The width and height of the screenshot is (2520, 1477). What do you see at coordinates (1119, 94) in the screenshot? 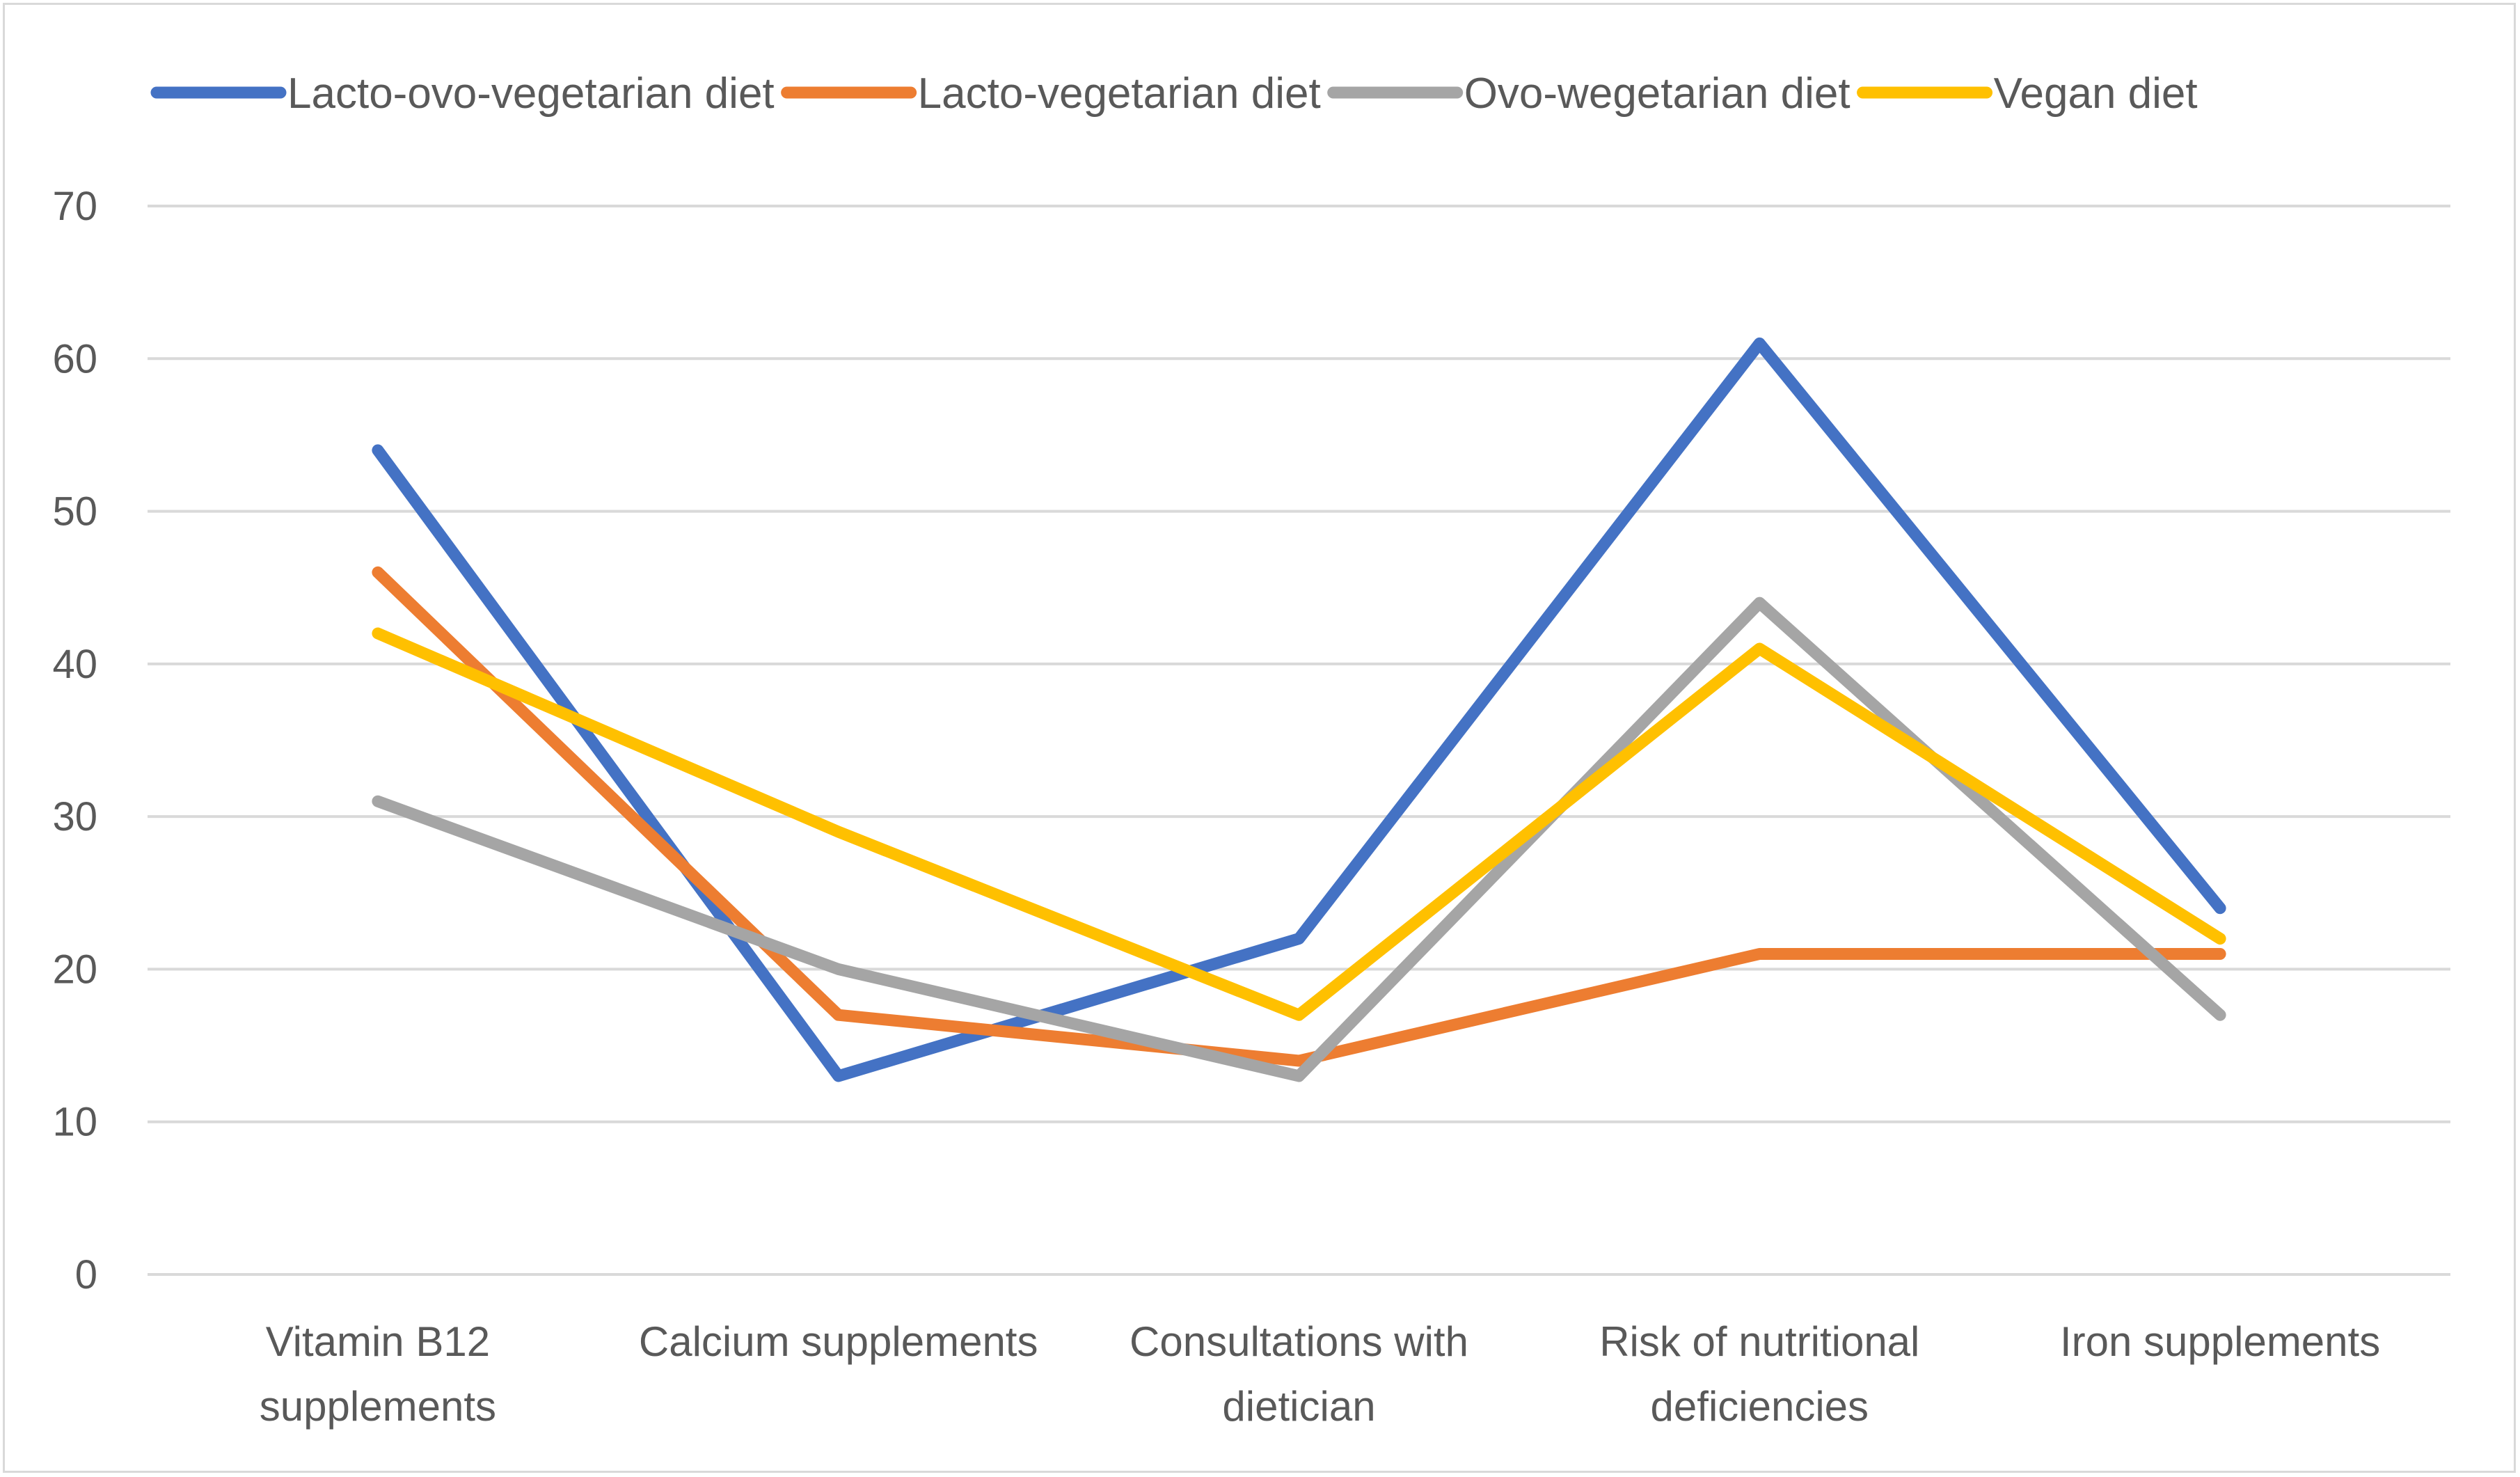
I see `legend-label: Lacto-vegetarian diet` at bounding box center [1119, 94].